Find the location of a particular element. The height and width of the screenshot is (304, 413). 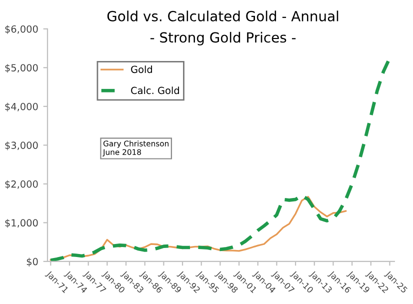

y-tick-label: $1,000 is located at coordinates (21, 223).